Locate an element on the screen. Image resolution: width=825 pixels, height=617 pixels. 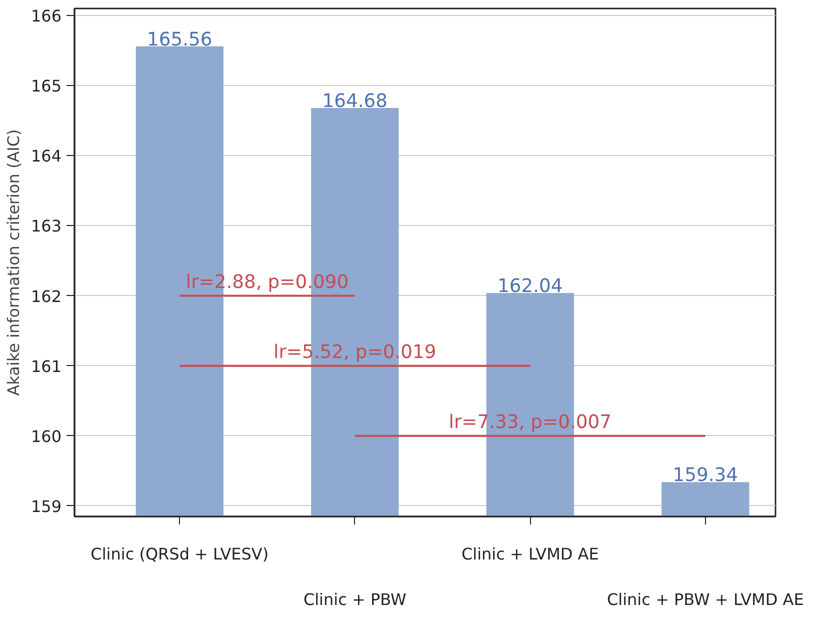
y-tick-label: 159 is located at coordinates (46, 506).